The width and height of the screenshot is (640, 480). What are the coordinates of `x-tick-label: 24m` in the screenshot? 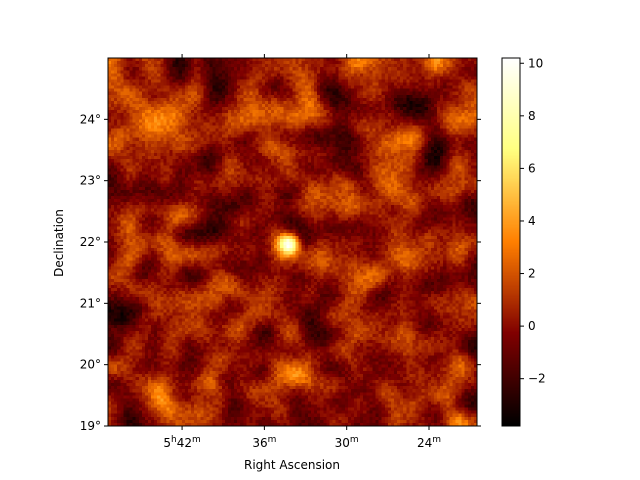 It's located at (429, 442).